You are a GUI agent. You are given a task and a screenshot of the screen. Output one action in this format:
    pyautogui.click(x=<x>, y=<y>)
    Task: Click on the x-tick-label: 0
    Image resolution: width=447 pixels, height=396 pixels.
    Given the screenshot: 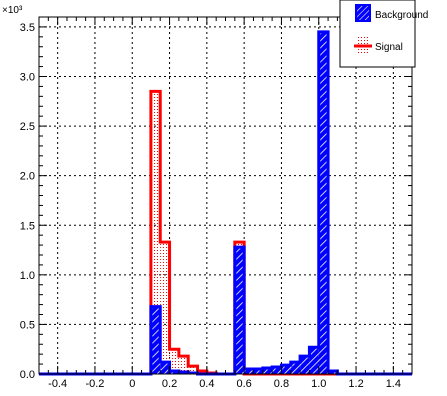 What is the action you would take?
    pyautogui.click(x=132, y=384)
    